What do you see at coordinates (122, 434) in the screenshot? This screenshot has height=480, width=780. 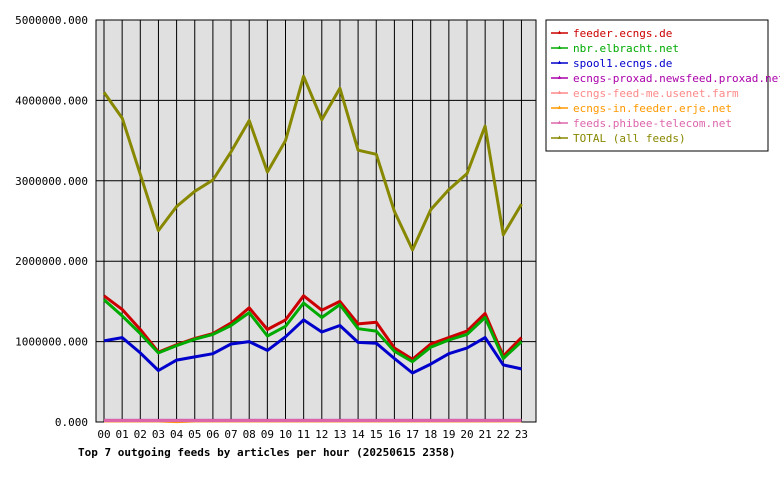 I see `x-tick-label: 01` at bounding box center [122, 434].